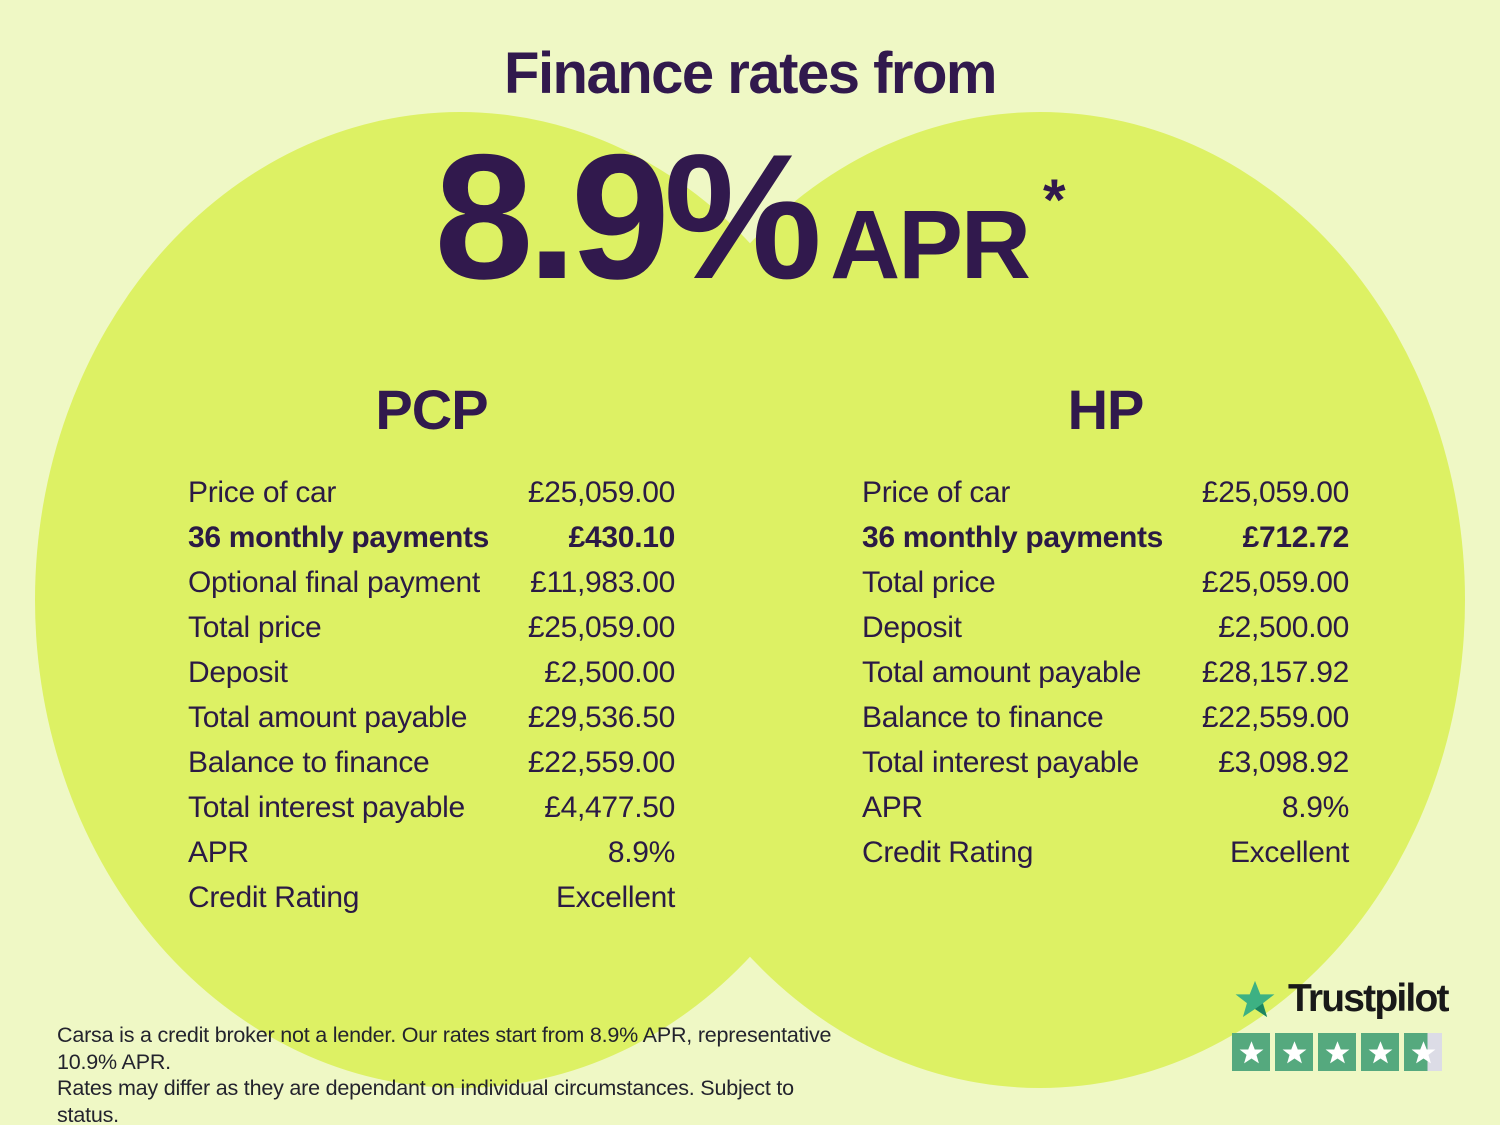  Describe the element at coordinates (431, 409) in the screenshot. I see `pcp-heading: PCP` at that location.